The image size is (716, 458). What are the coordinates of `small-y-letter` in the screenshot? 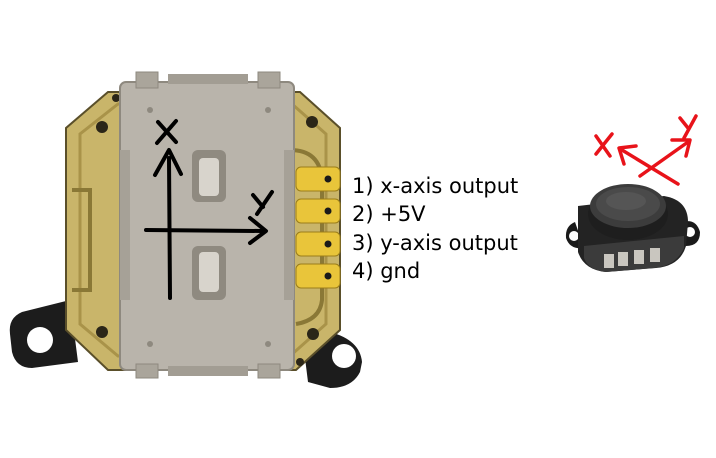 It's located at (688, 127).